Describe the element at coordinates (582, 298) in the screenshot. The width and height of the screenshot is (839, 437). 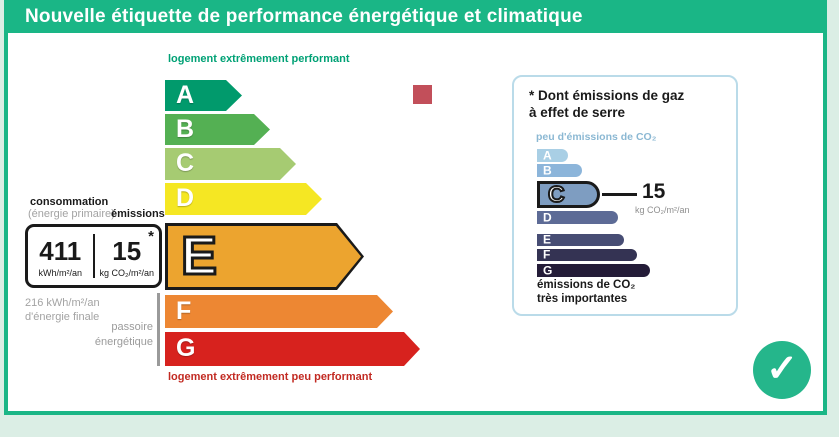
I see `co2-bottom-line2: très importantes` at that location.